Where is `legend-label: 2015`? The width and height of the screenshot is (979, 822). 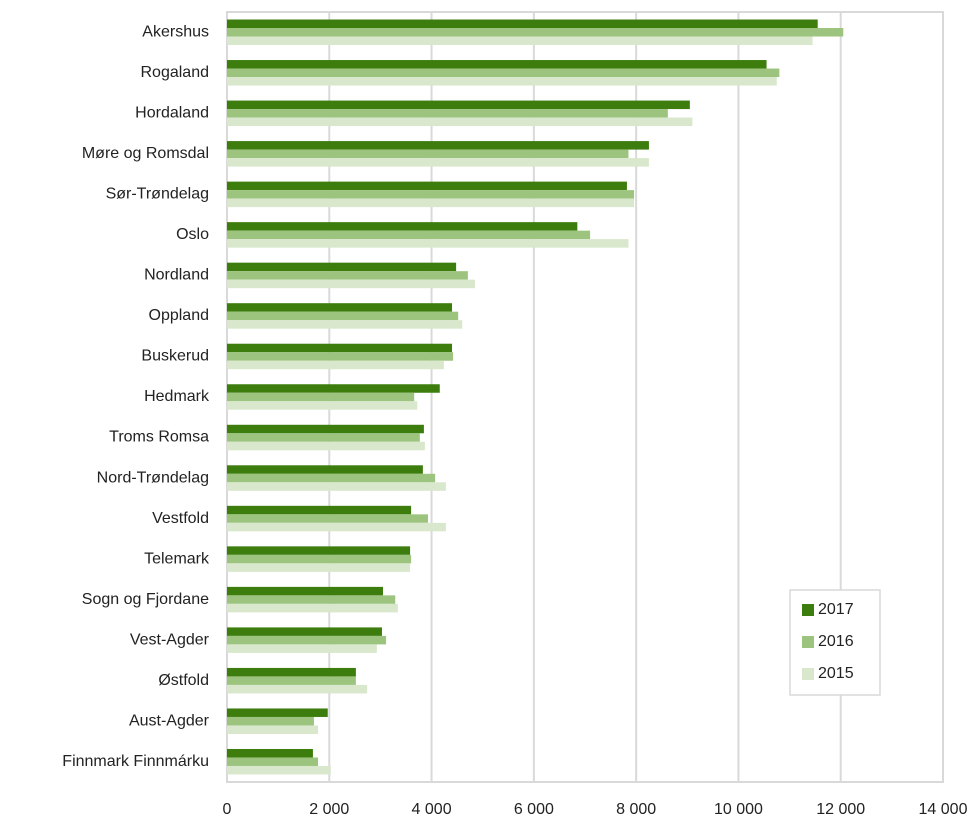
legend-label: 2015 is located at coordinates (836, 673).